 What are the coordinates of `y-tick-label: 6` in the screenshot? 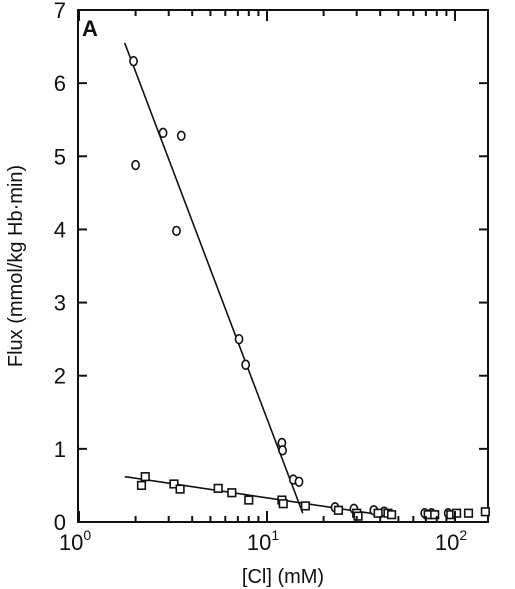 It's located at (60, 83).